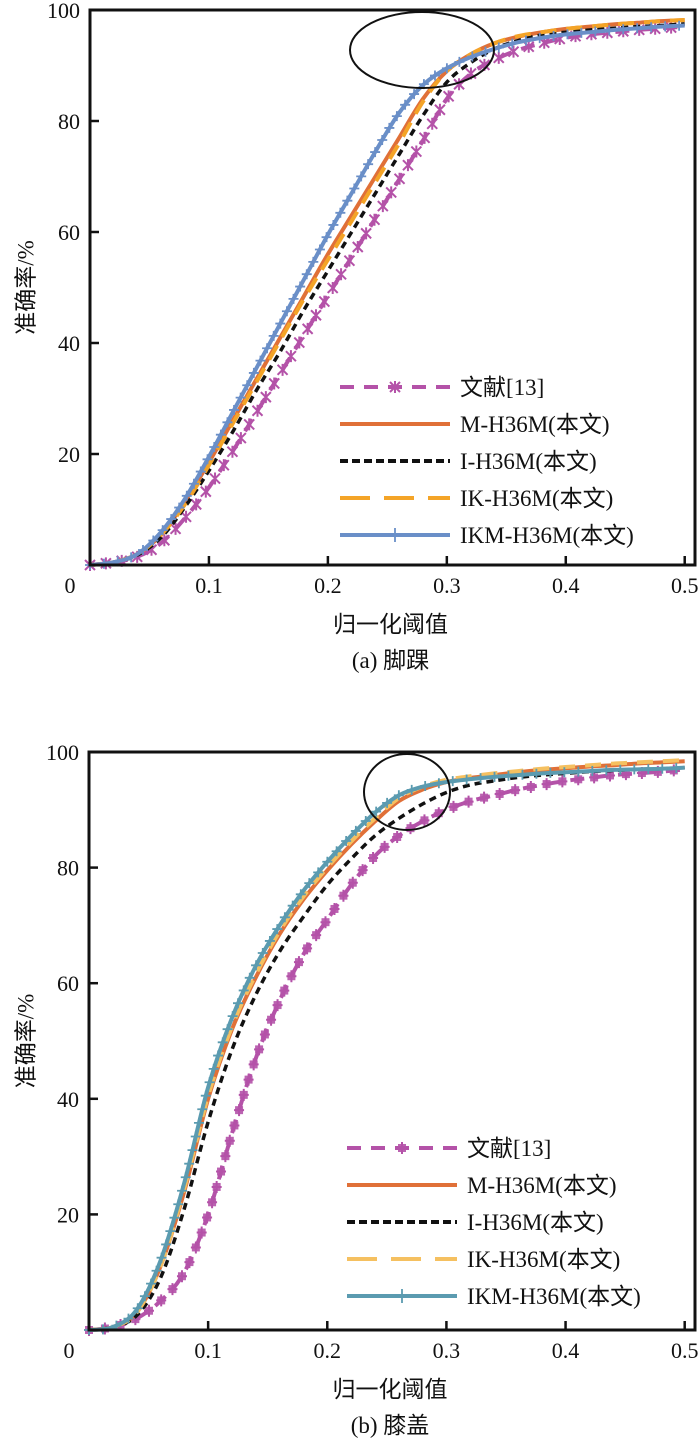 The height and width of the screenshot is (1444, 700). I want to click on chart-a-x-axis-title: 归一化阈值, so click(390, 624).